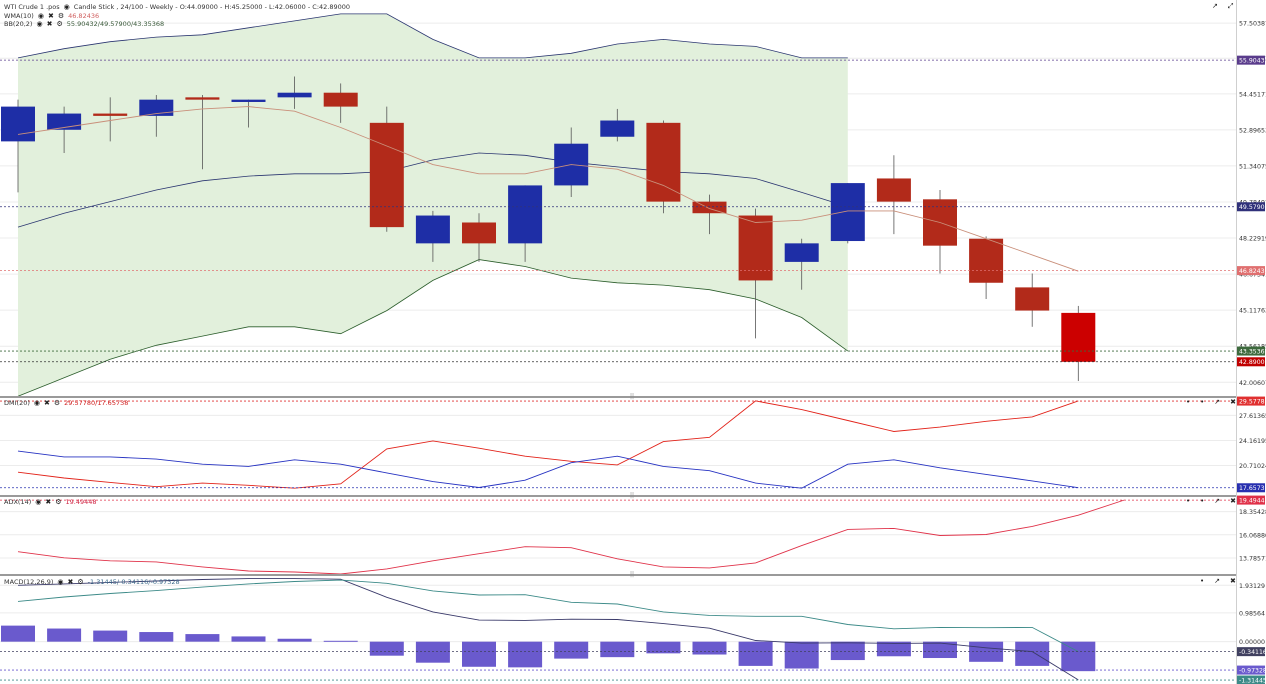  I want to click on bollinger-upper-line, so click(432, 36).